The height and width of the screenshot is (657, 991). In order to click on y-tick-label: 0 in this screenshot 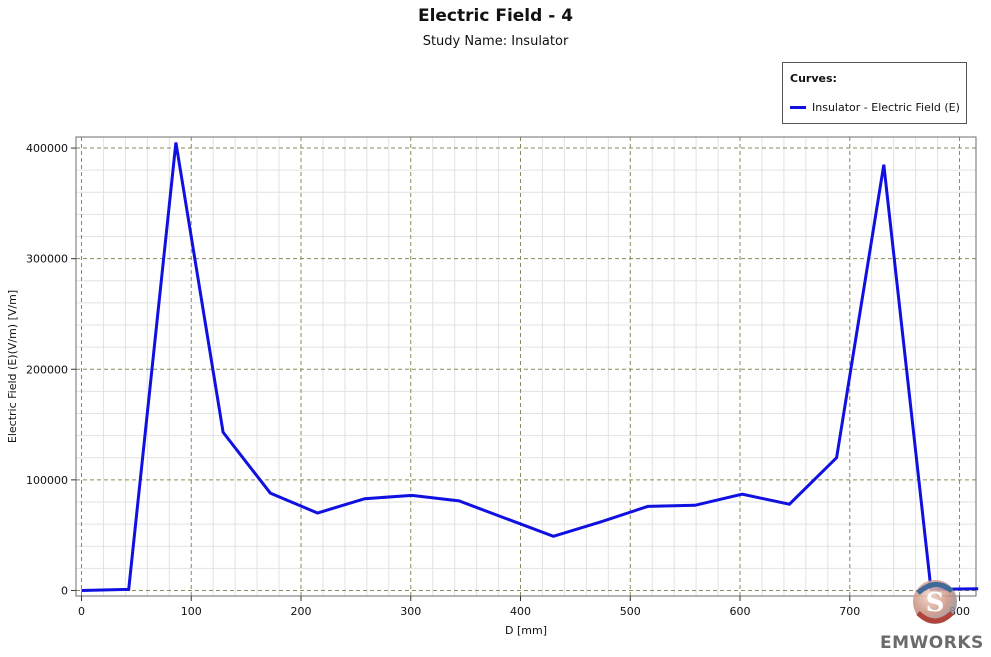, I will do `click(64, 590)`.